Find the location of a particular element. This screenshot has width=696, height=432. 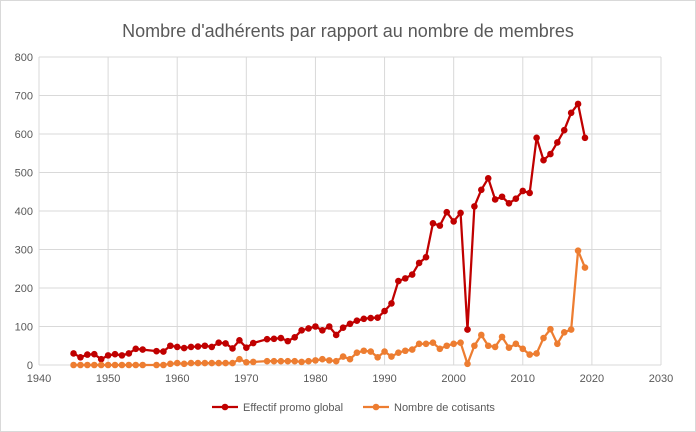

x-tick-label: 1940 is located at coordinates (39, 379).